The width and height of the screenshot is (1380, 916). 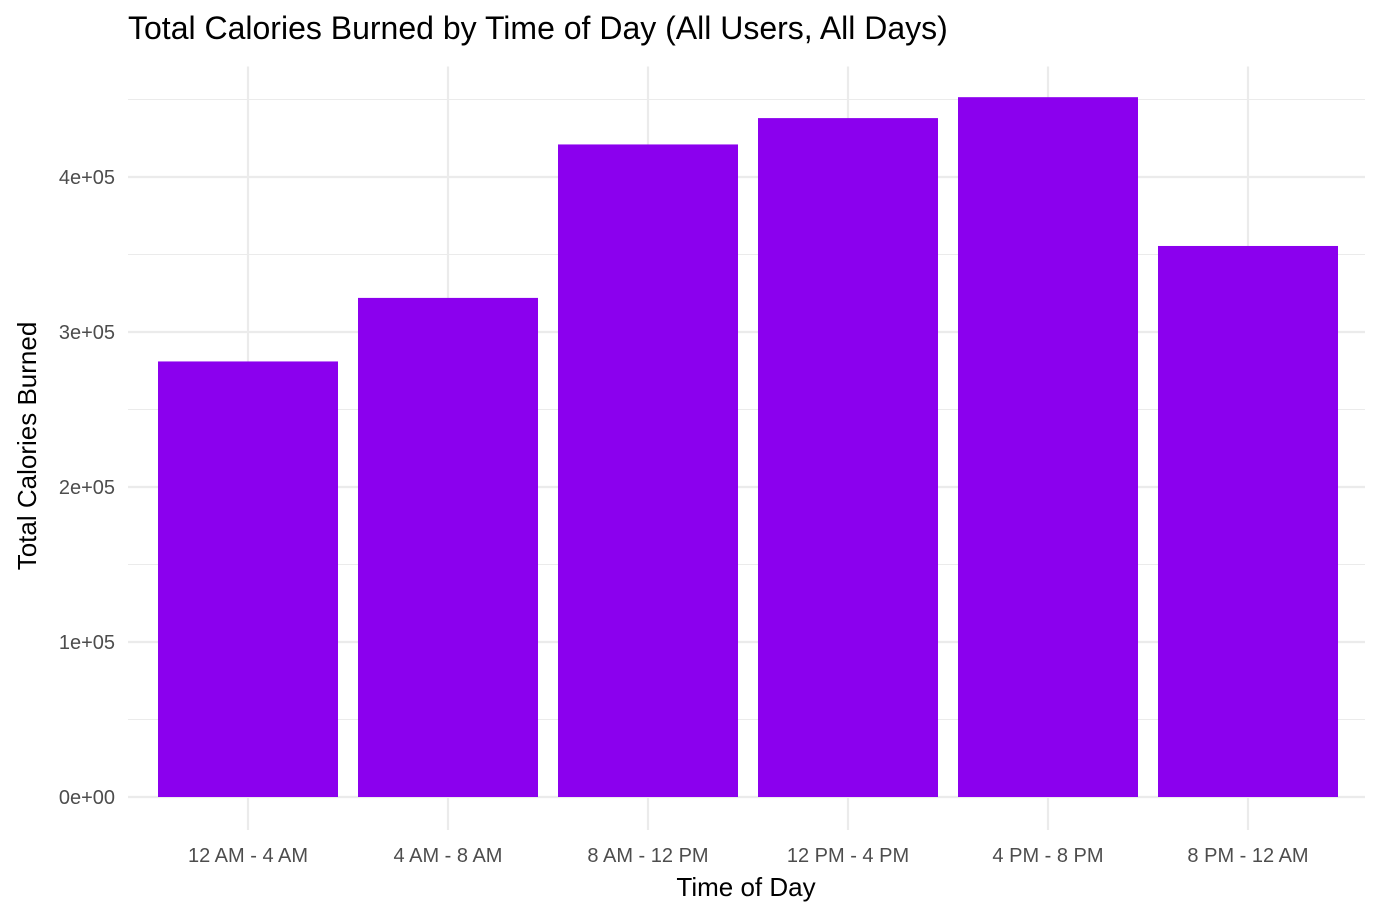 I want to click on y-axis-title: Total Calories Burned, so click(x=27, y=446).